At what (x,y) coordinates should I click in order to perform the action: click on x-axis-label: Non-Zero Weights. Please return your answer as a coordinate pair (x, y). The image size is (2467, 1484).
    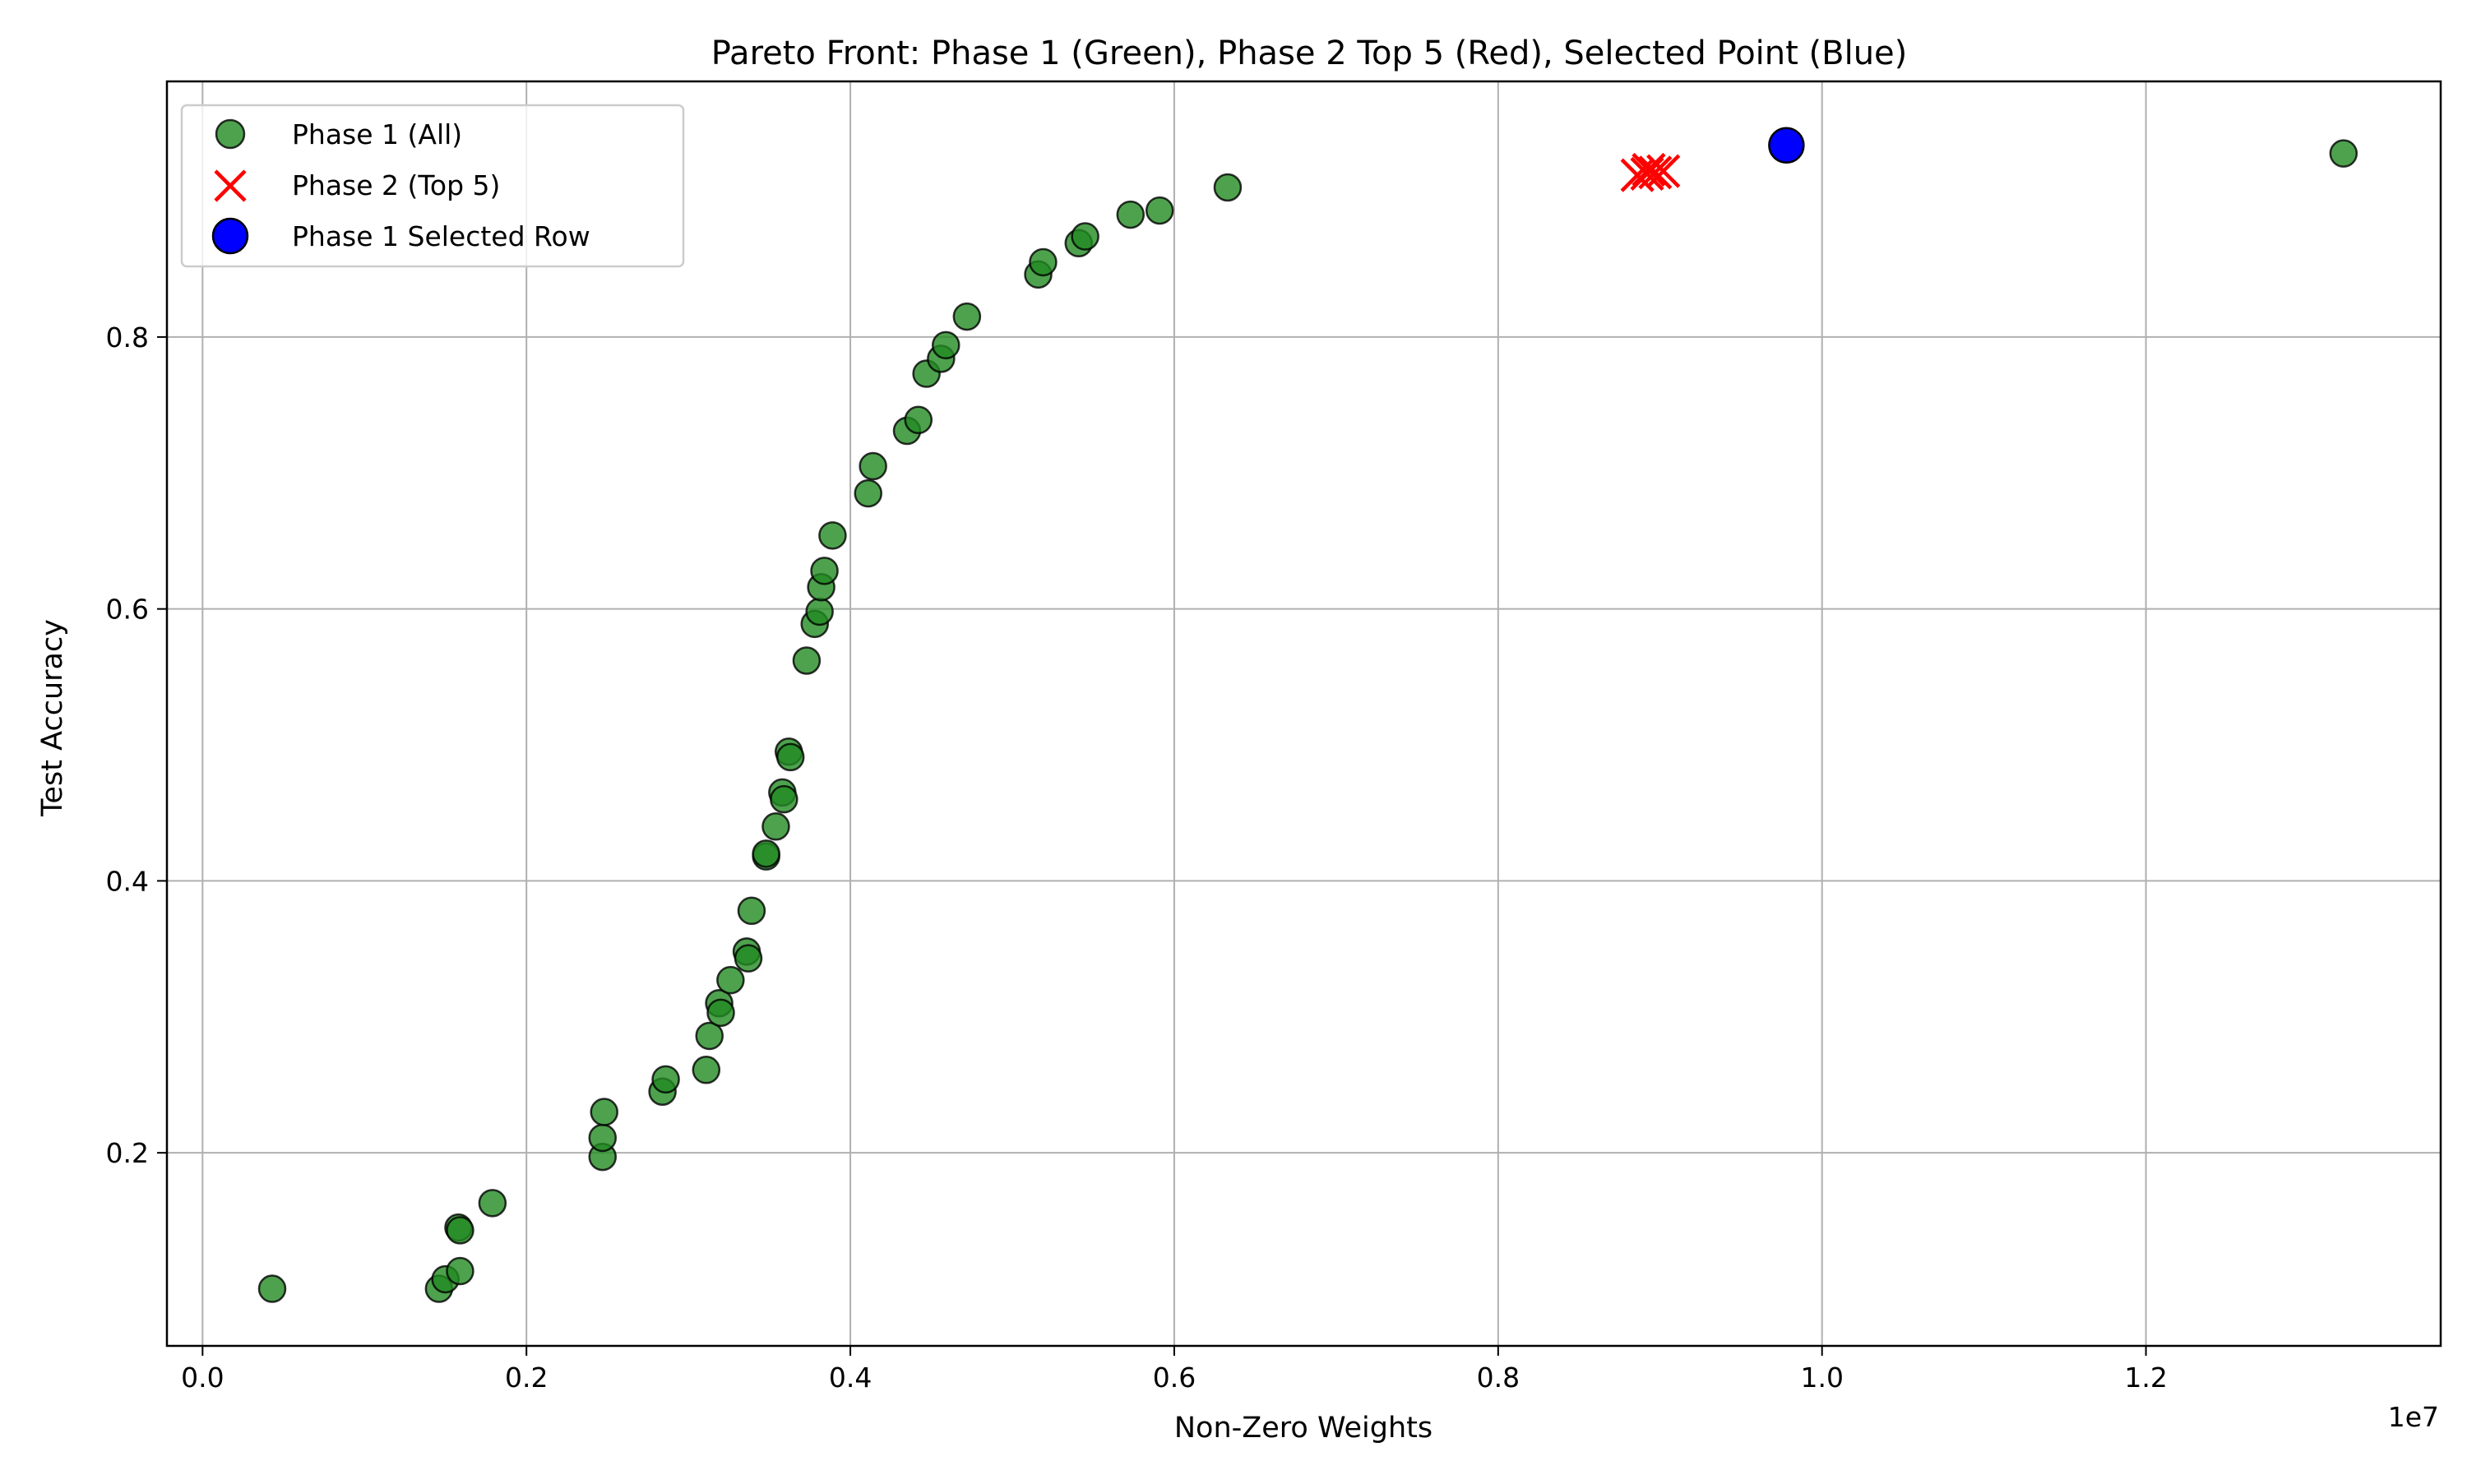
    Looking at the image, I should click on (1303, 1429).